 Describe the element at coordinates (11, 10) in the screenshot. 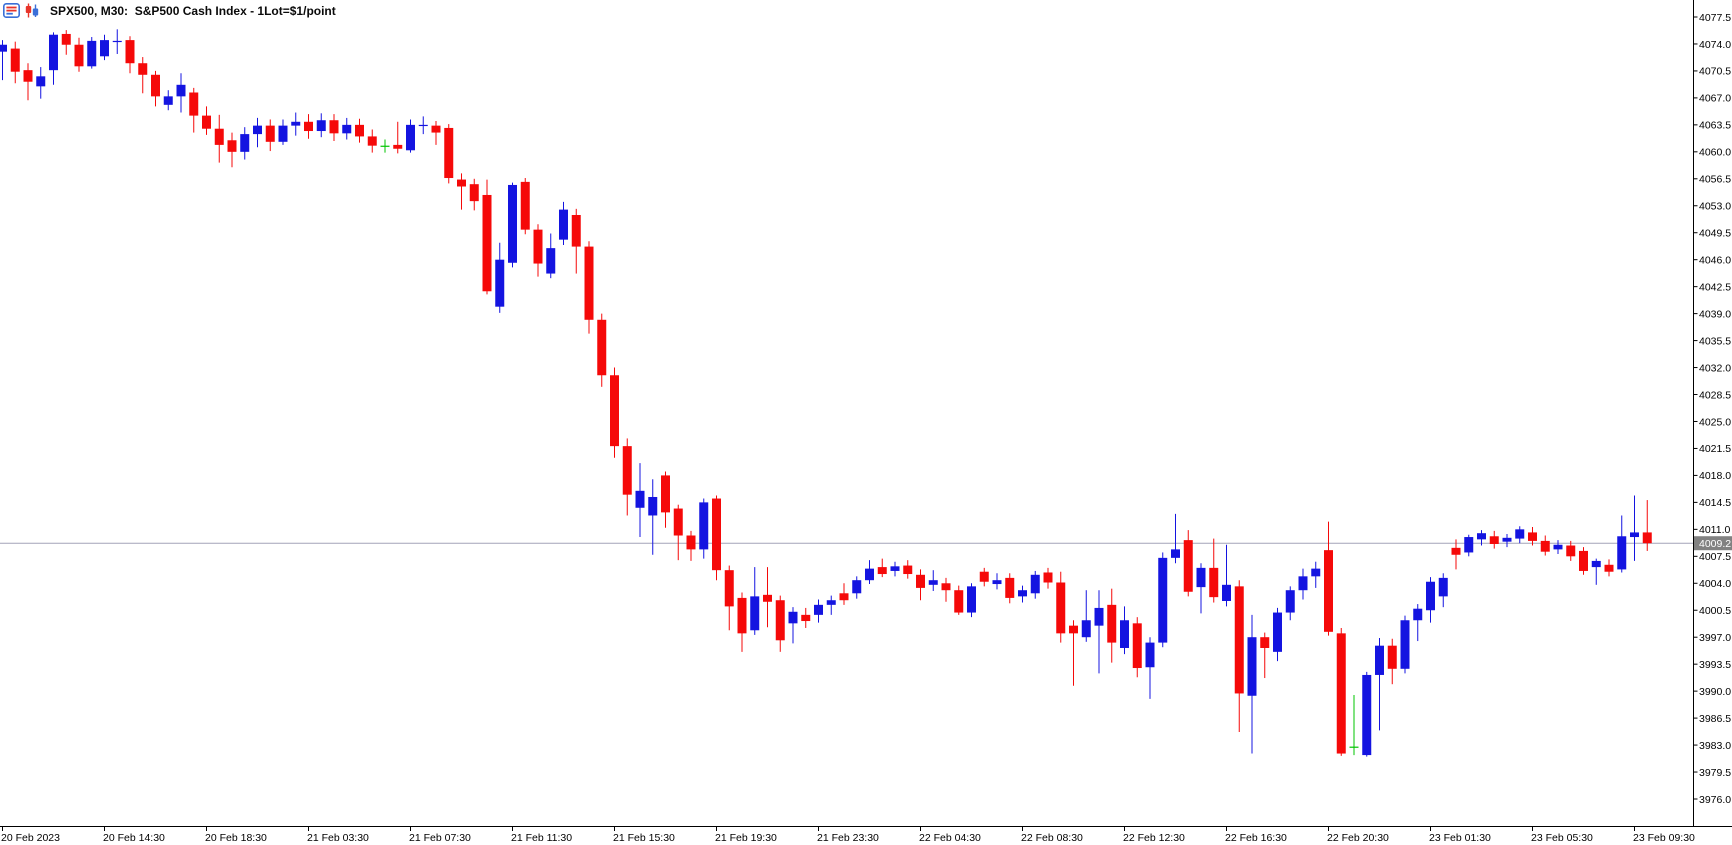

I see `quotes-list-icon` at that location.